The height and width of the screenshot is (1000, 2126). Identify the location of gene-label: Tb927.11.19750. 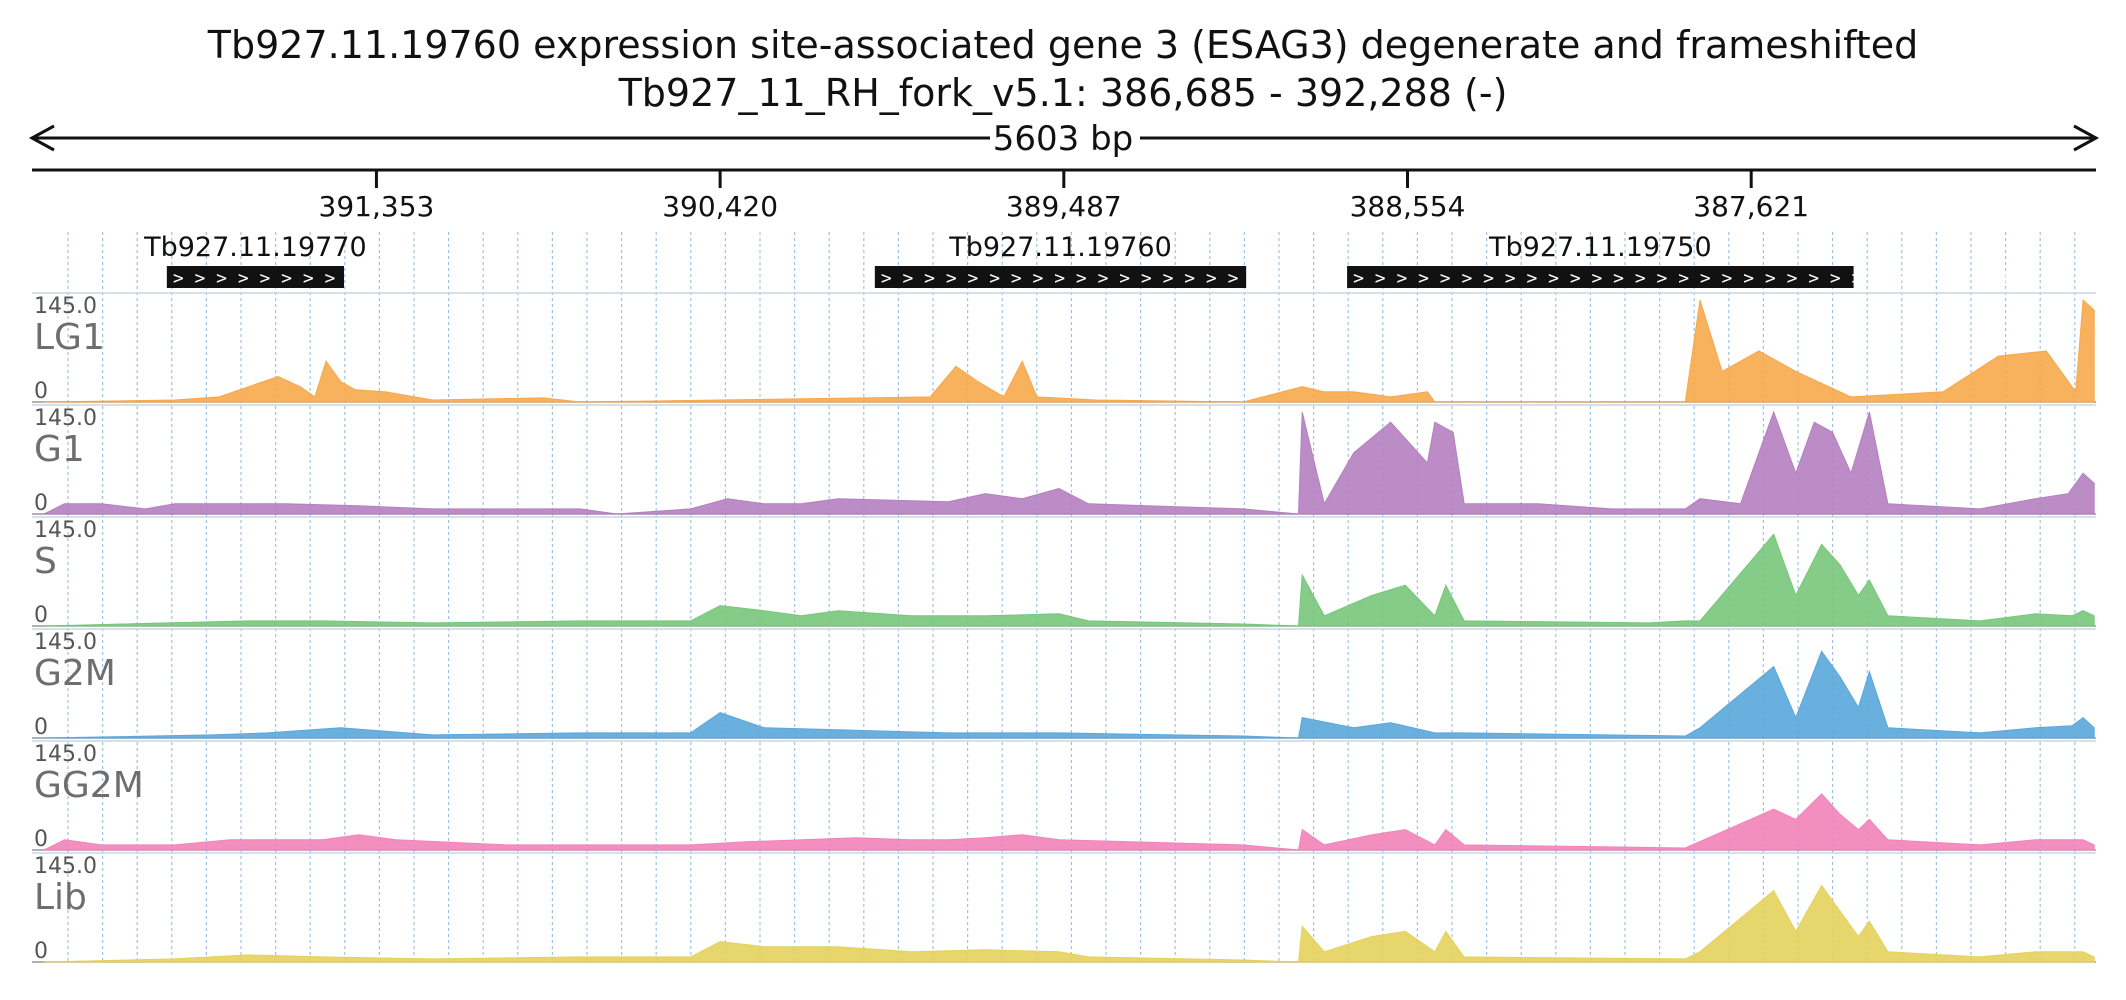
(1600, 247).